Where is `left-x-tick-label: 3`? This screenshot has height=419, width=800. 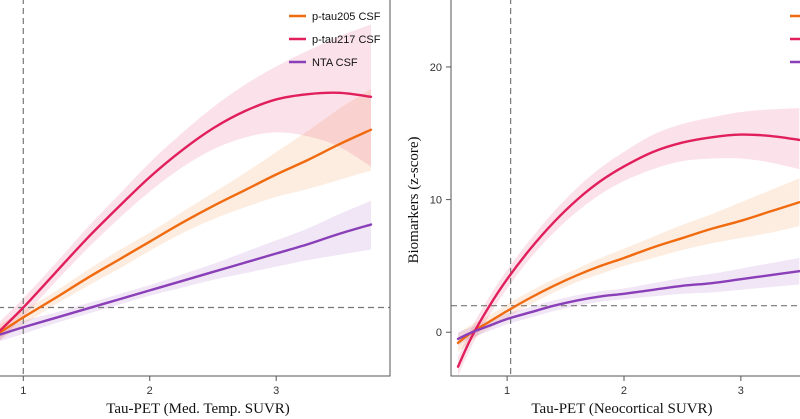 left-x-tick-label: 3 is located at coordinates (276, 391).